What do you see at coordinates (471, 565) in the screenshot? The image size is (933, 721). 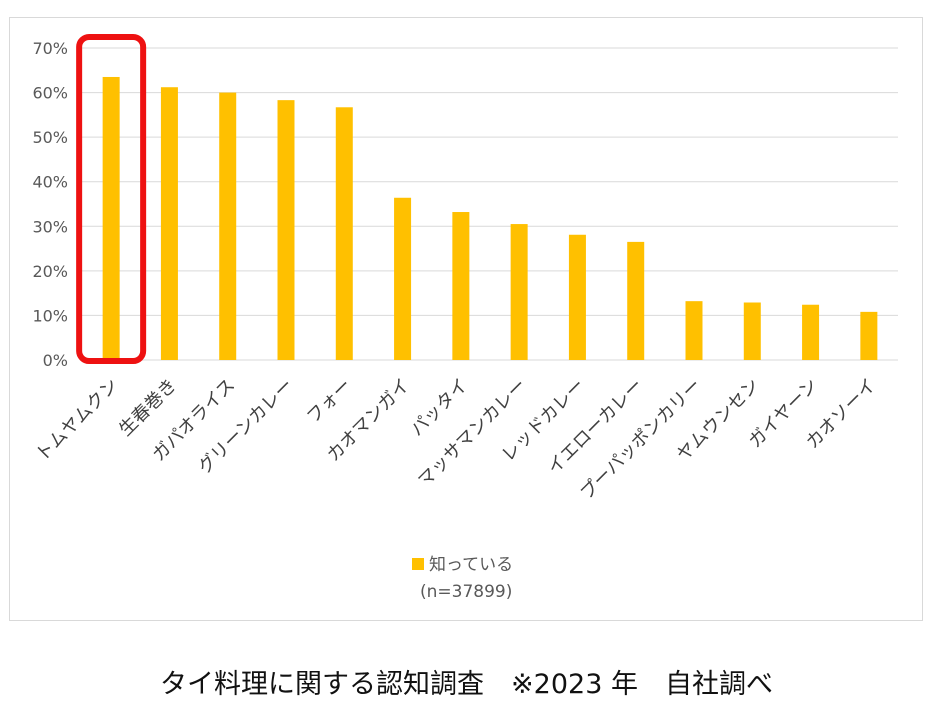 I see `legend-label: 知っている` at bounding box center [471, 565].